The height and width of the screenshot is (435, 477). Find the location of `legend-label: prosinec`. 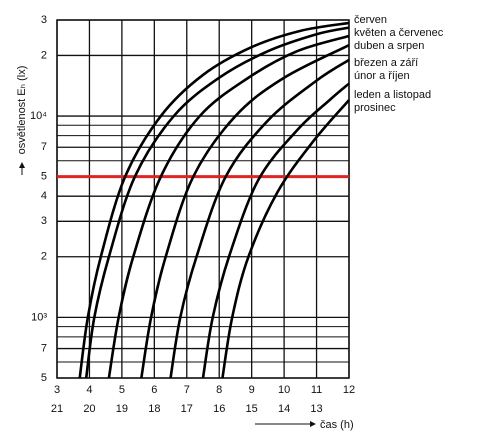

legend-label: prosinec is located at coordinates (375, 108).